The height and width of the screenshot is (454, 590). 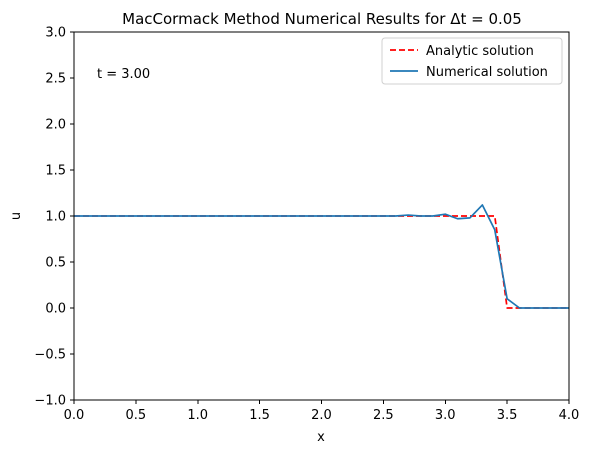 What do you see at coordinates (321, 437) in the screenshot?
I see `x-axis-label: x` at bounding box center [321, 437].